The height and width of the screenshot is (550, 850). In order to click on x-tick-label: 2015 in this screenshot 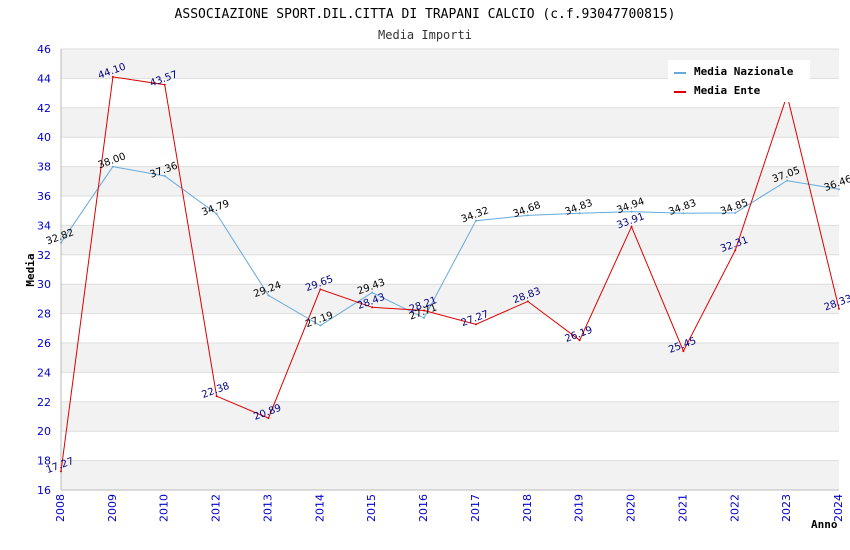, I will do `click(371, 508)`.